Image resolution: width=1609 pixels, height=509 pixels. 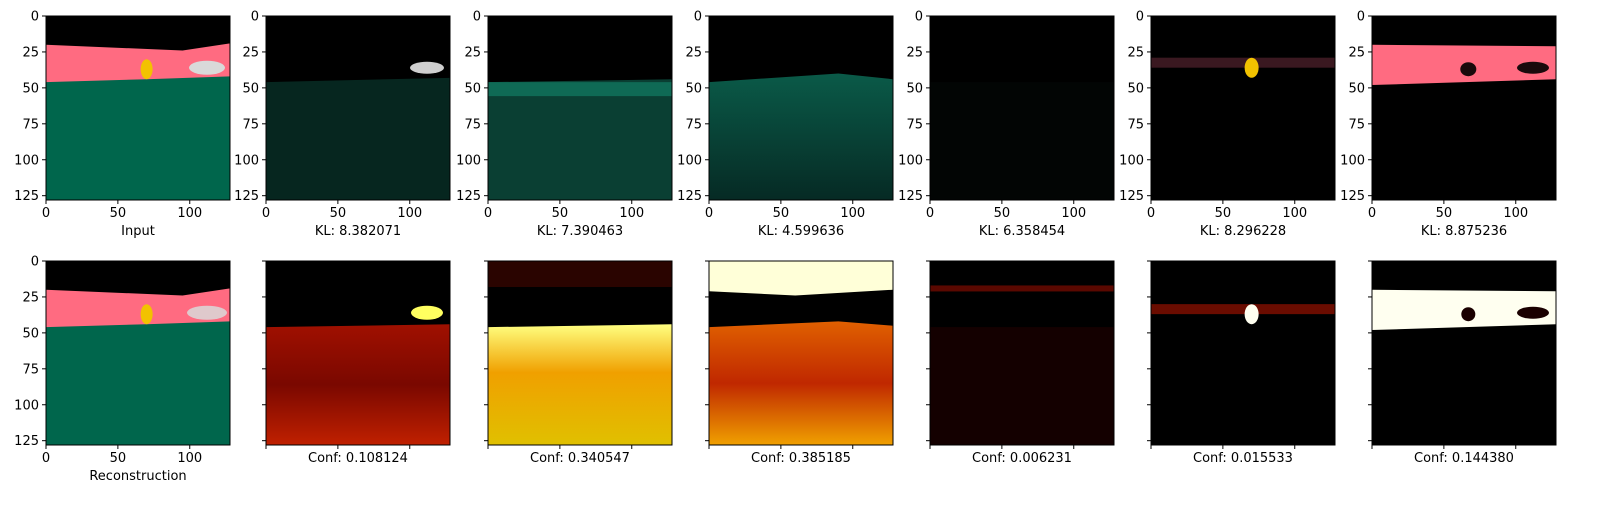 I want to click on bottom-panel-3: Conf: 0.385185, so click(x=799, y=363).